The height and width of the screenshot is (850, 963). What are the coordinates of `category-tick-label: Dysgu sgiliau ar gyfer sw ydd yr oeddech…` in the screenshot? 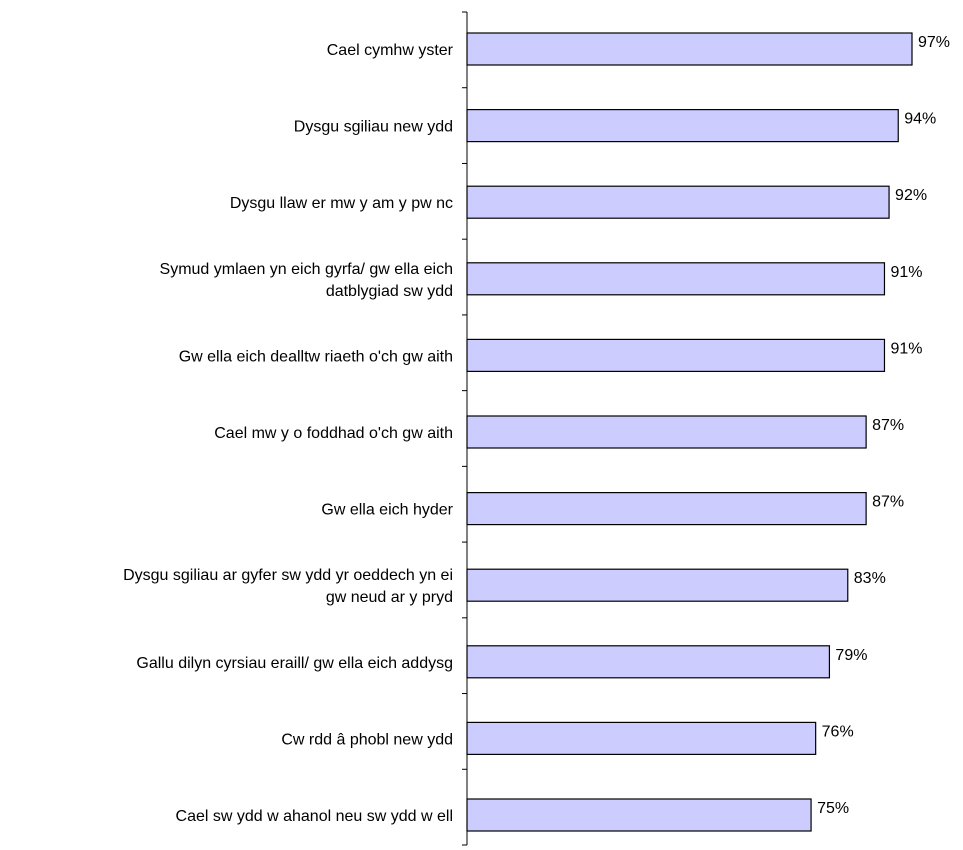 It's located at (288, 575).